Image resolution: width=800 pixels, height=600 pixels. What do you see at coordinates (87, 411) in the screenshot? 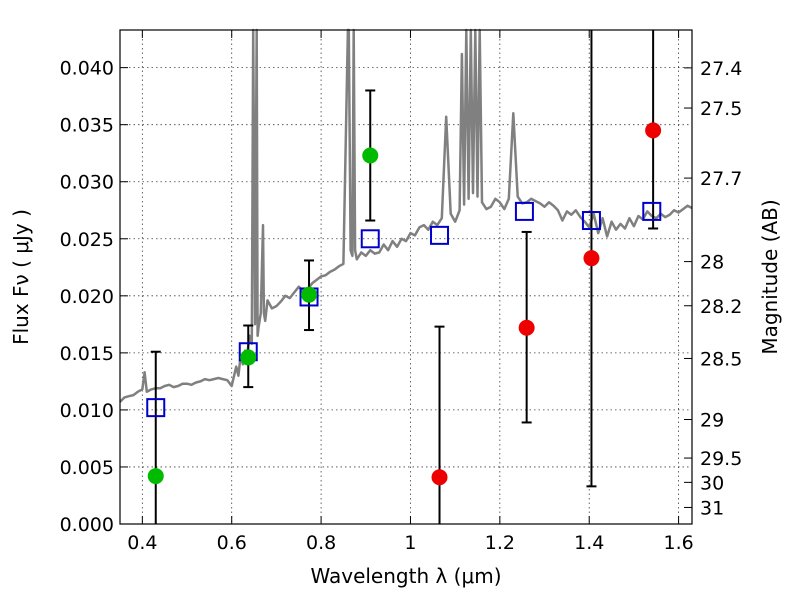
I see `y-tick-label: 0.010` at bounding box center [87, 411].